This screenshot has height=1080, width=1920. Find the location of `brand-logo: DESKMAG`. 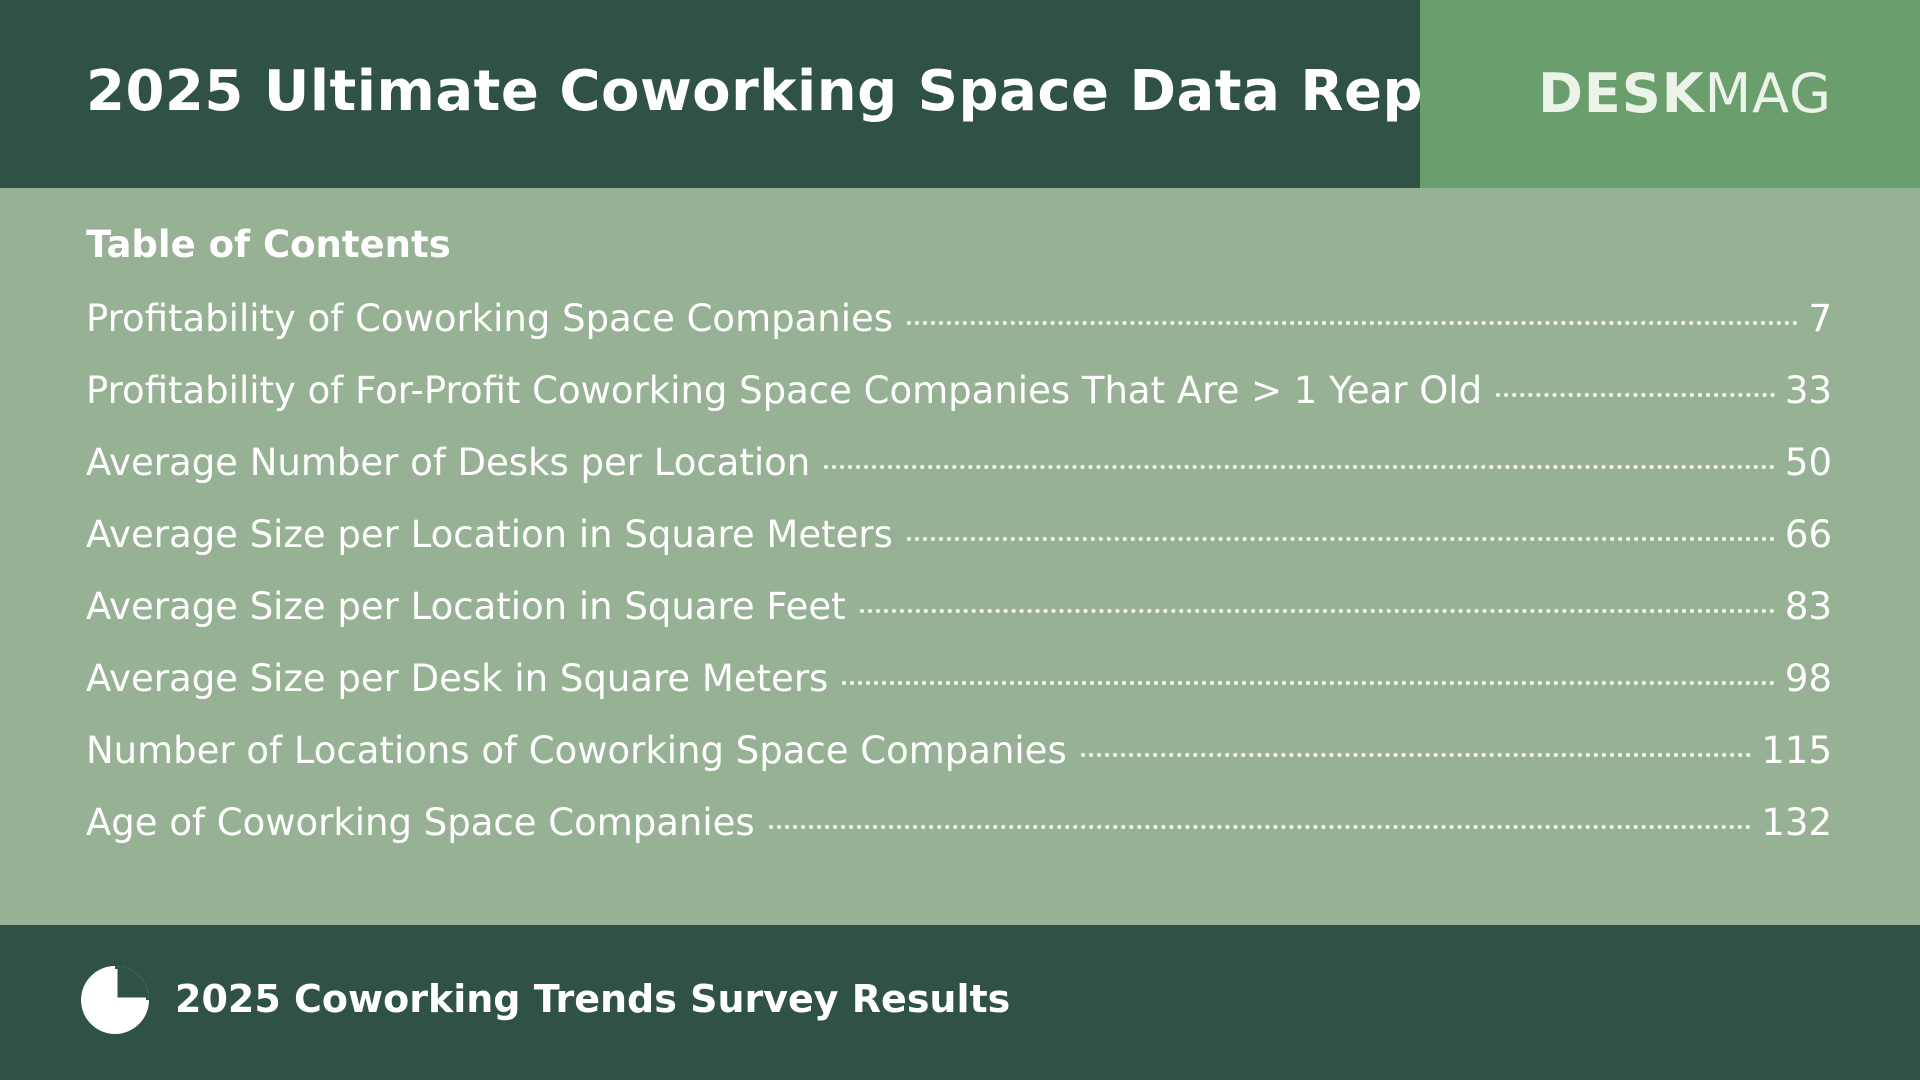

brand-logo: DESKMAG is located at coordinates (1685, 94).